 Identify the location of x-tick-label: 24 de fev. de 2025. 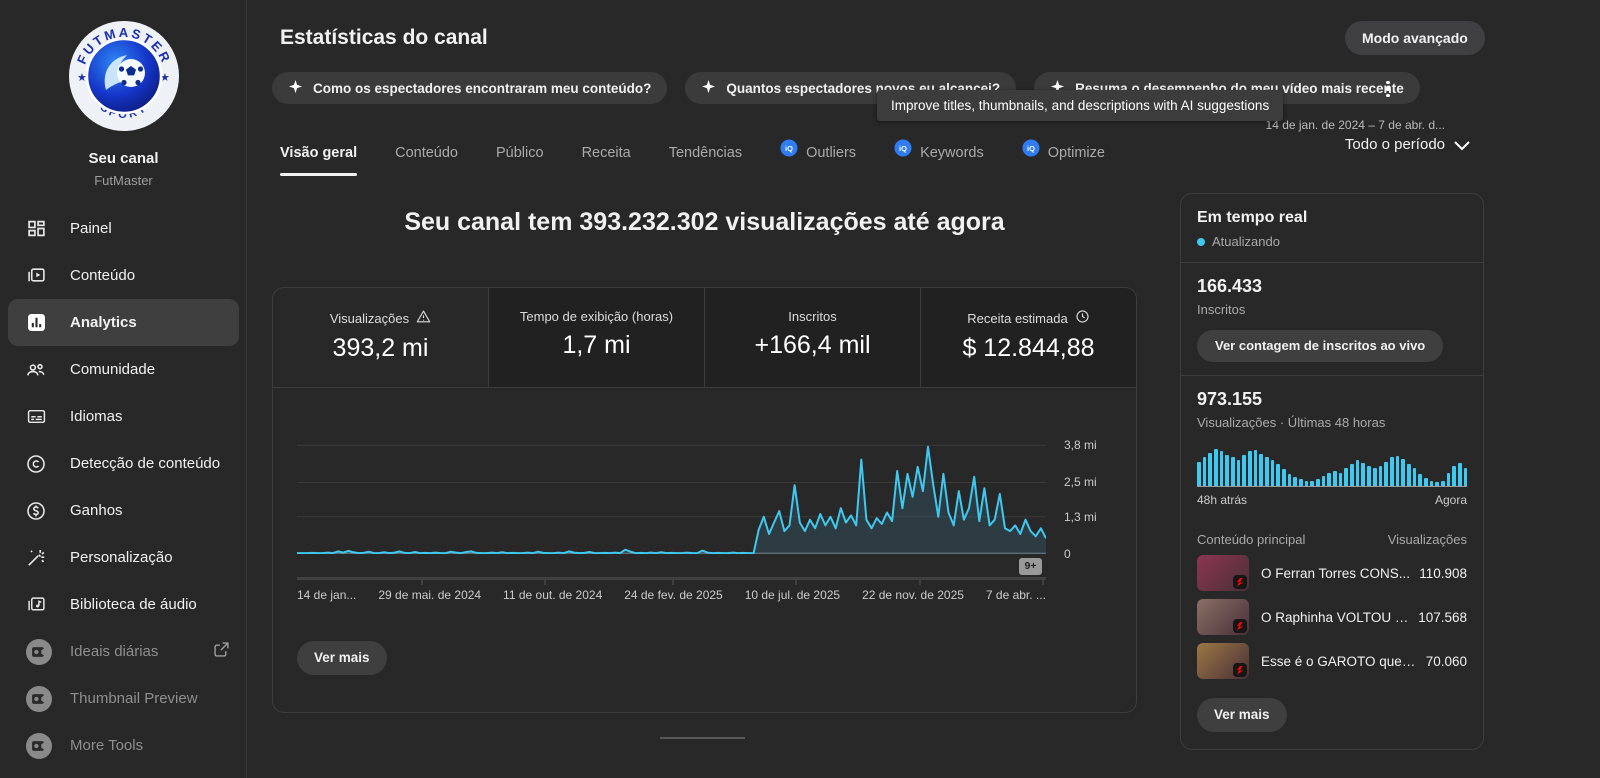
(673, 595).